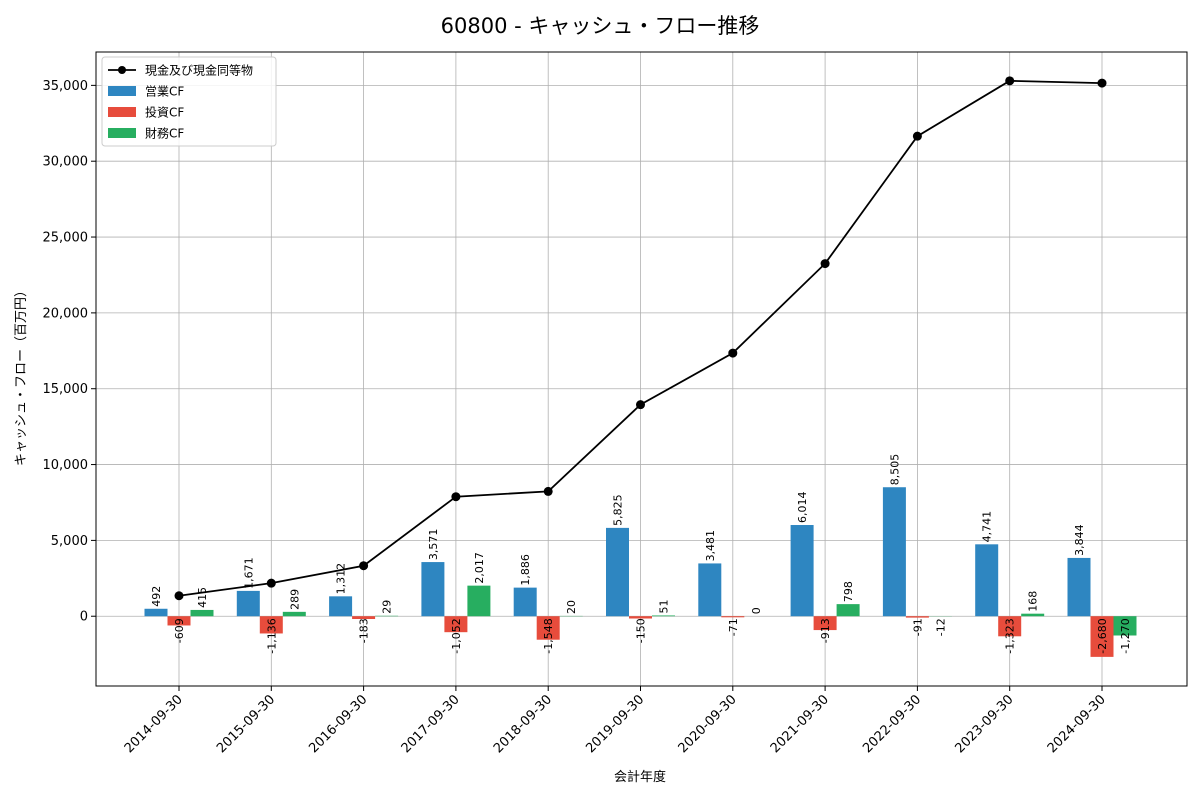  Describe the element at coordinates (917, 627) in the screenshot. I see `bar-data-label: -91` at that location.